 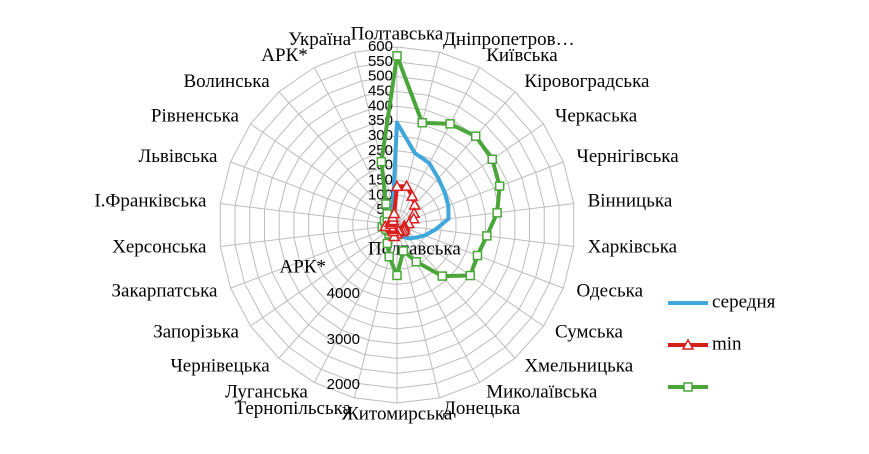 I want to click on r-tick-label: 400, so click(x=380, y=105).